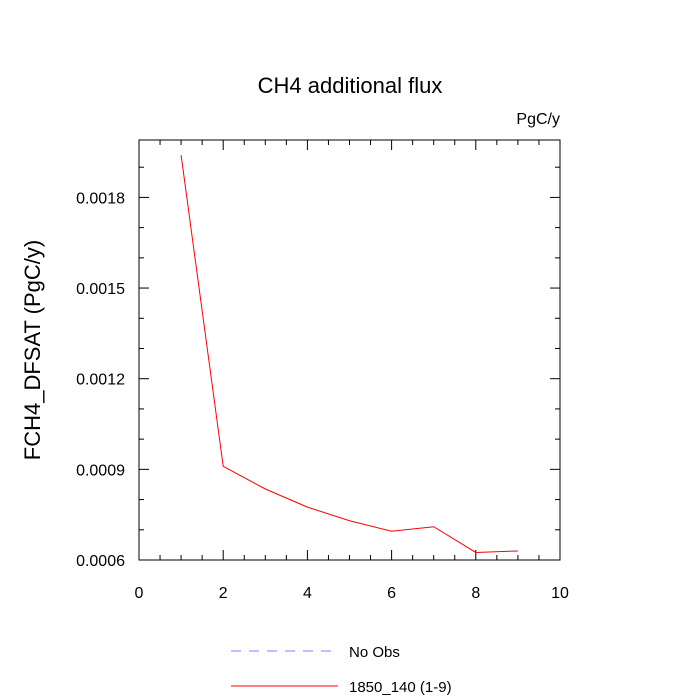 The width and height of the screenshot is (700, 700). I want to click on legend: No Obs 1850_140 (1-9), so click(341, 670).